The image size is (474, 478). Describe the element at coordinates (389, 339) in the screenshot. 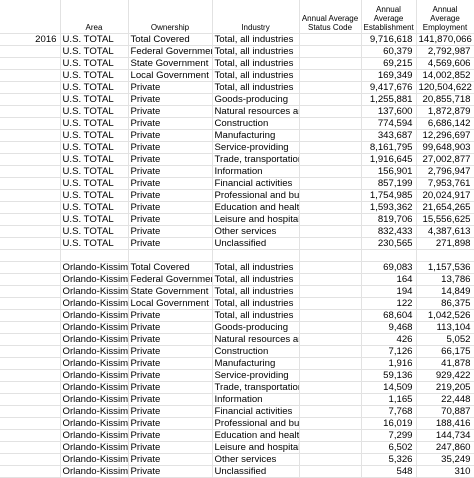

I see `establishment-cell: 426` at that location.